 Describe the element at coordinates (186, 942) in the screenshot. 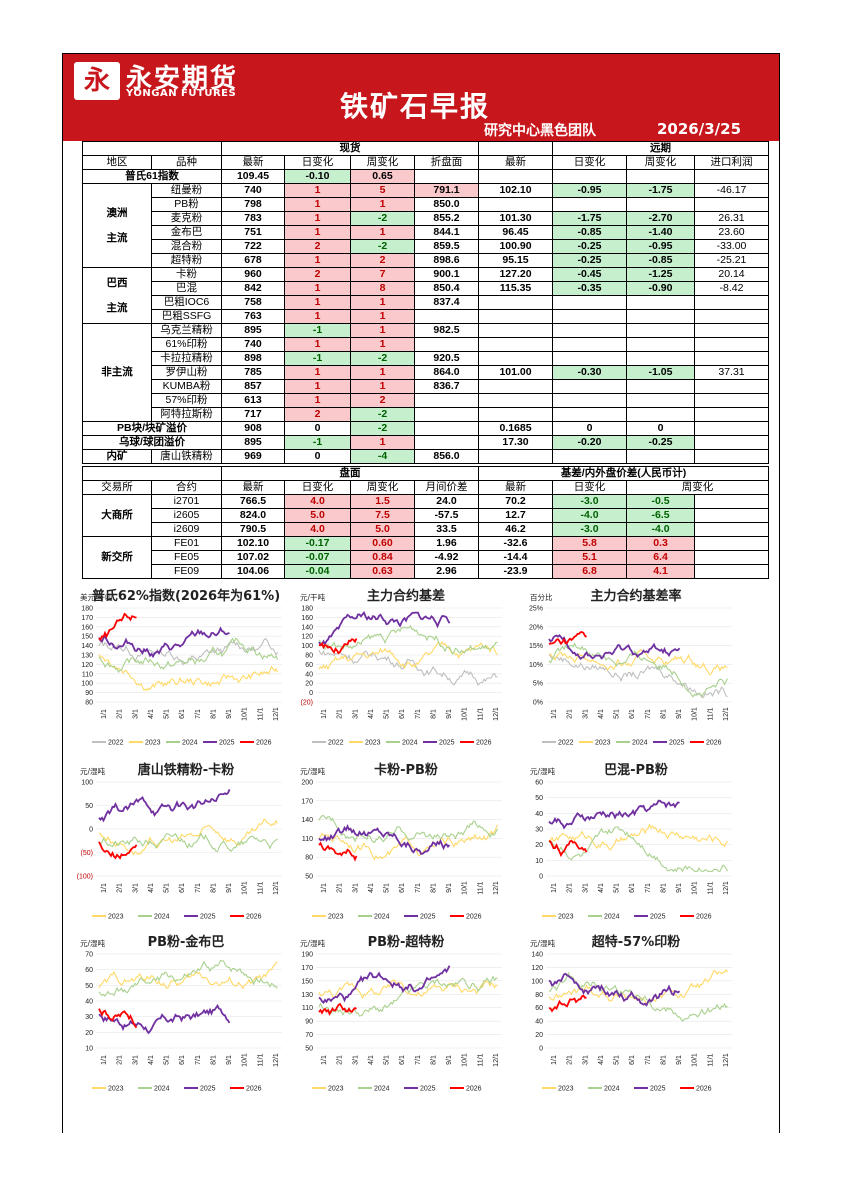

I see `chart-title: PB粉-金布巴` at that location.